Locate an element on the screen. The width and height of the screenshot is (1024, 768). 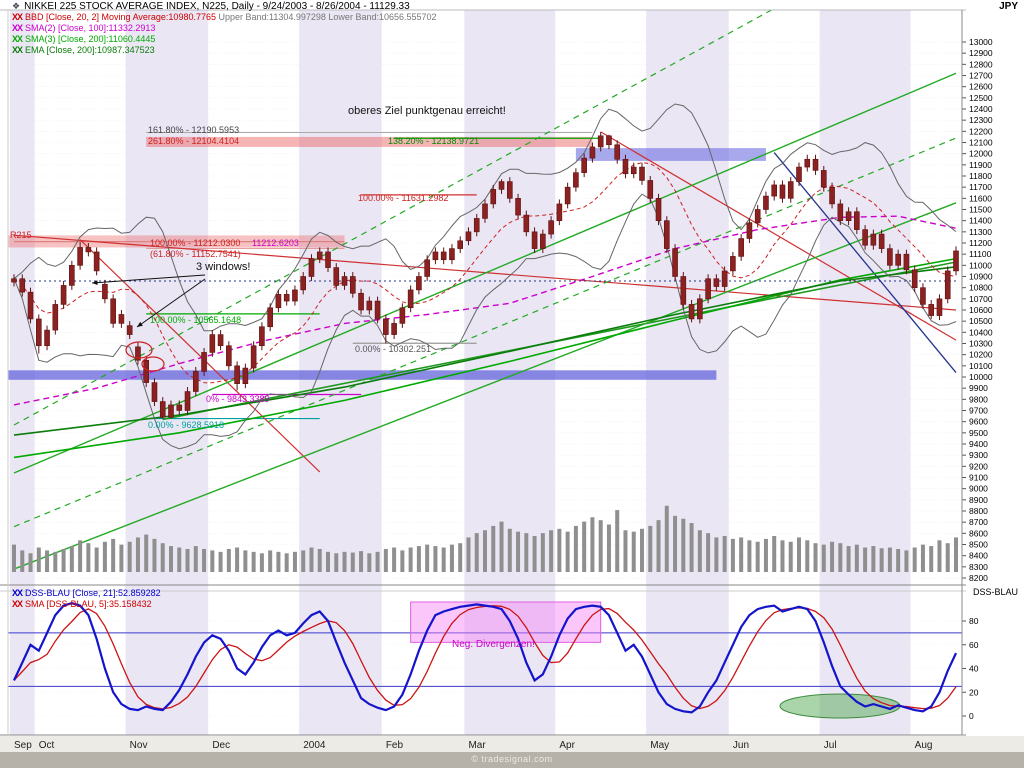
price-tick-label: 12000 is located at coordinates (981, 154).